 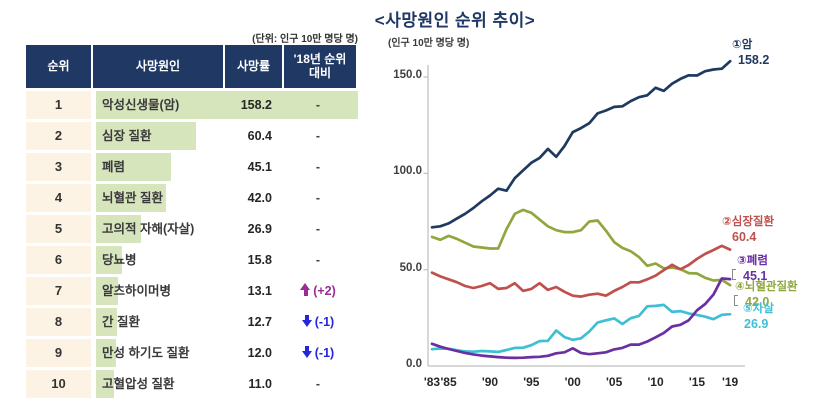 I want to click on rank-cell: 4, so click(x=58, y=198).